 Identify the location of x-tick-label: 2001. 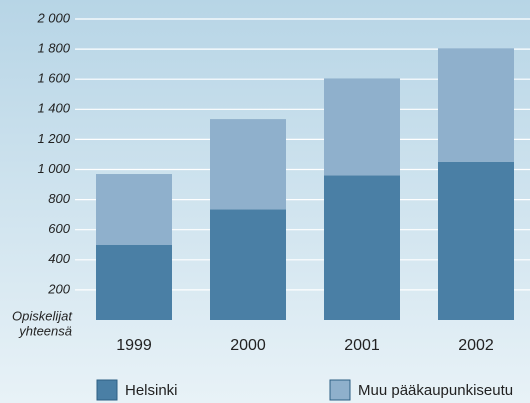
(362, 345).